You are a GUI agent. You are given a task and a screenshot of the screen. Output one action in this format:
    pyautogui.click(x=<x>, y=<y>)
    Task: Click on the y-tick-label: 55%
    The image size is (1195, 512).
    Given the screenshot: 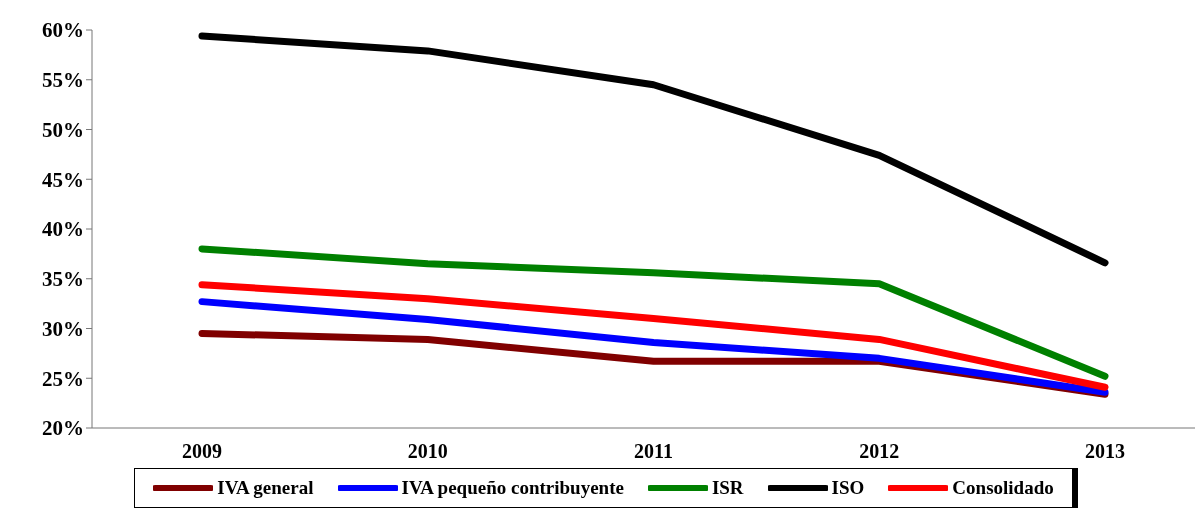 What is the action you would take?
    pyautogui.click(x=63, y=80)
    